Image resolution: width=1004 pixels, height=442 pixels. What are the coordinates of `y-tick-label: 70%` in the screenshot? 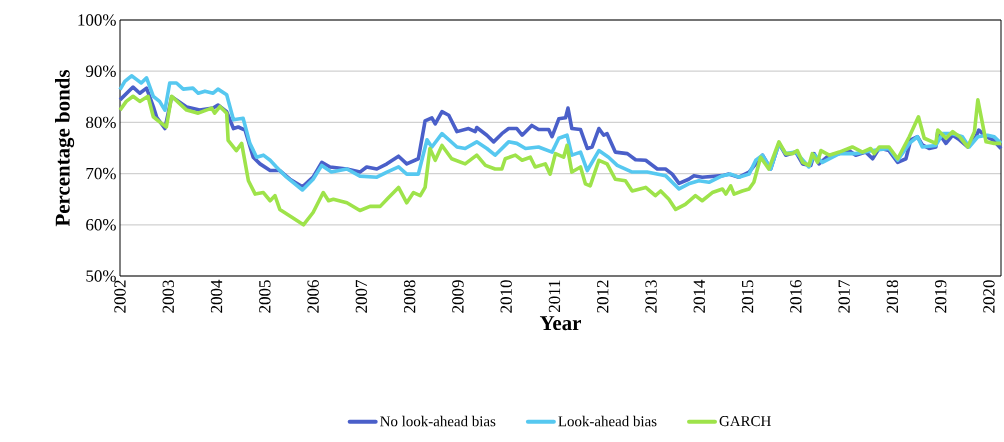 It's located at (101, 173).